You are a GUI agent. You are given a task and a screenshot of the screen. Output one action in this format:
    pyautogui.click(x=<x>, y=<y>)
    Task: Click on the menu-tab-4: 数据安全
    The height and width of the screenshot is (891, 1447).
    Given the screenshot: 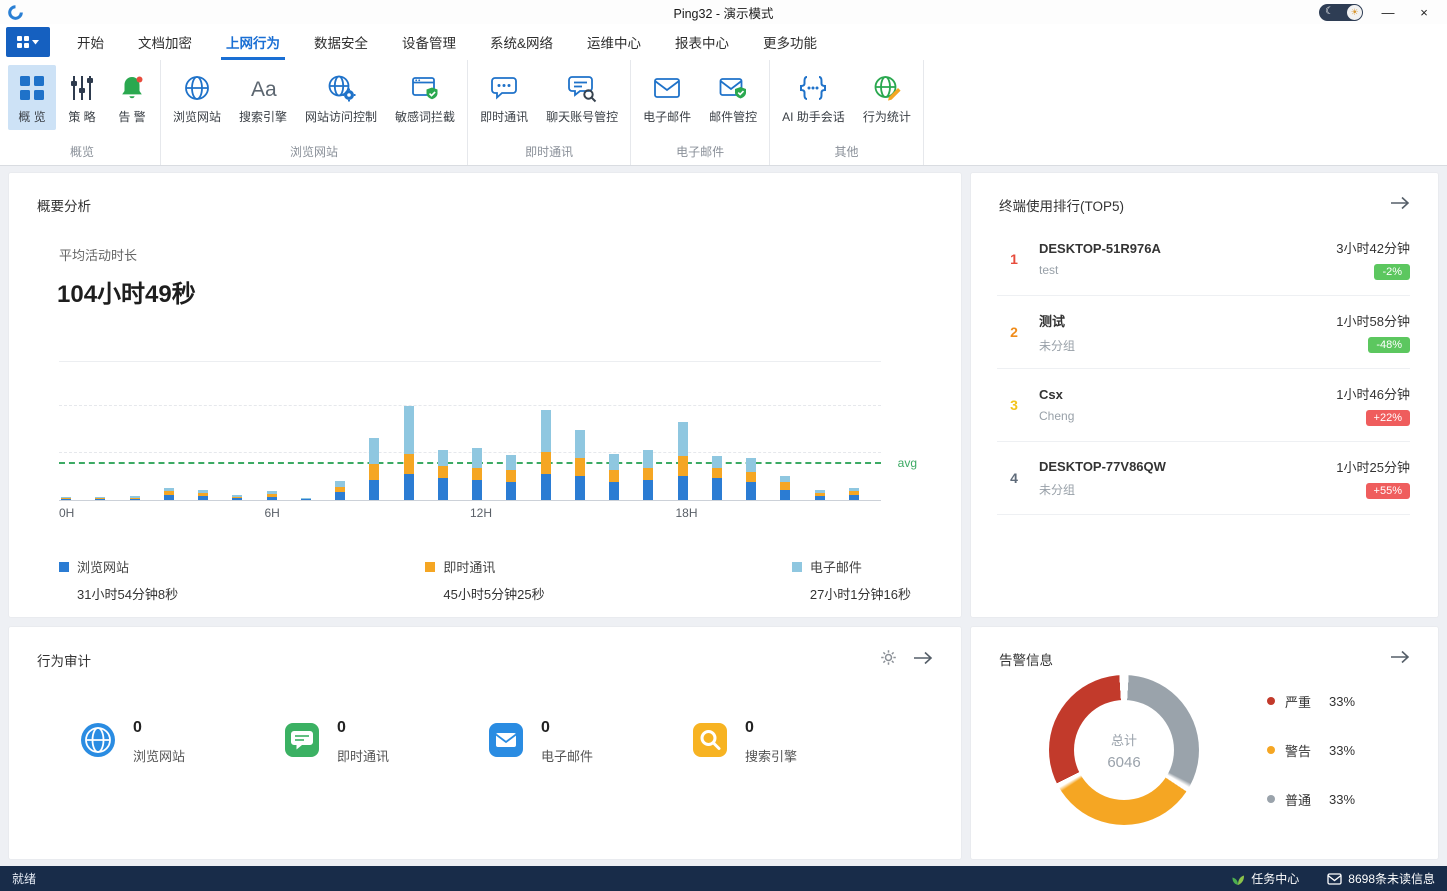 What is the action you would take?
    pyautogui.click(x=341, y=43)
    